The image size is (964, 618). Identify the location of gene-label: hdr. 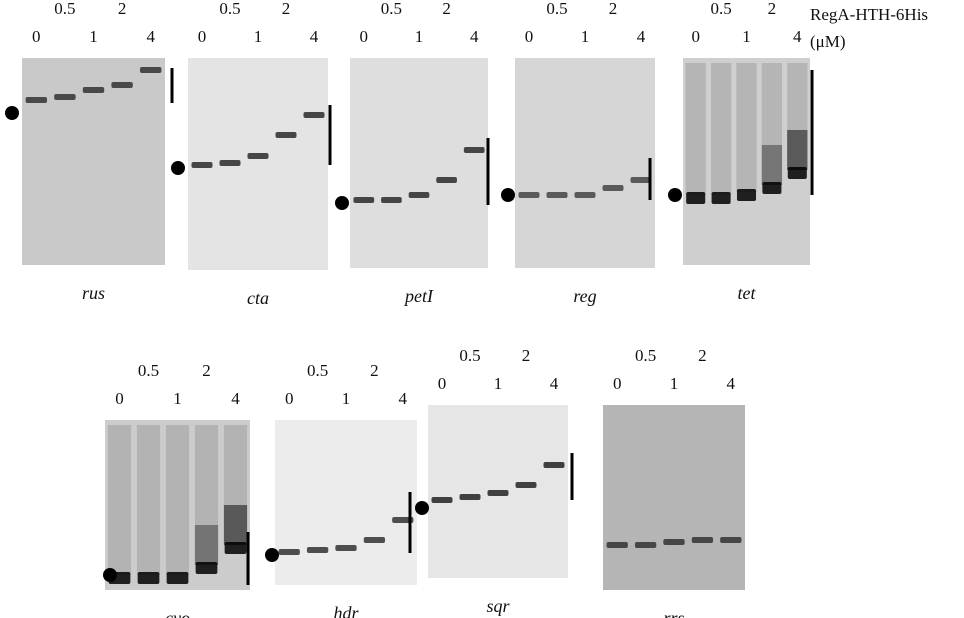
(346, 610).